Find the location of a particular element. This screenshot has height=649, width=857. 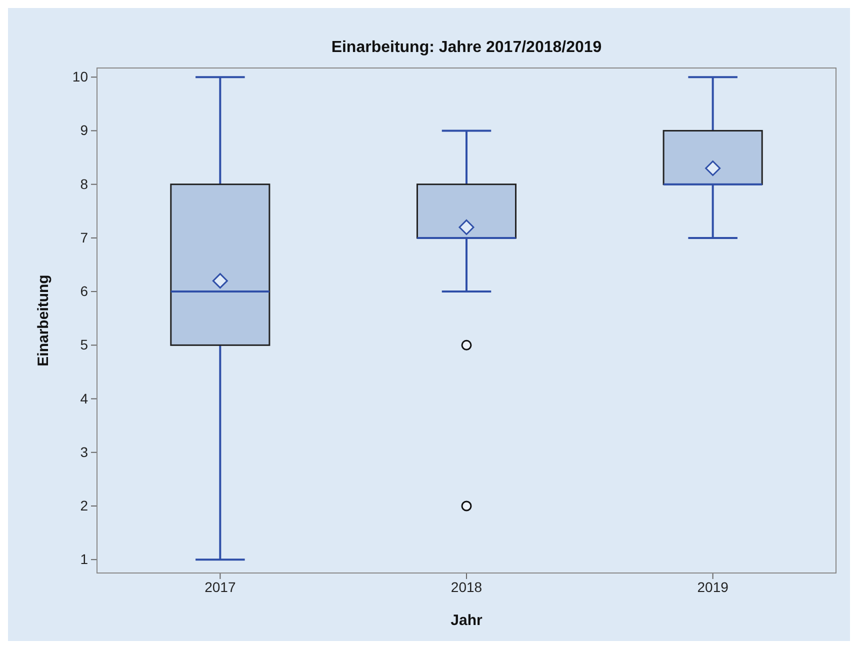

y-tick-label: 2 is located at coordinates (84, 505).